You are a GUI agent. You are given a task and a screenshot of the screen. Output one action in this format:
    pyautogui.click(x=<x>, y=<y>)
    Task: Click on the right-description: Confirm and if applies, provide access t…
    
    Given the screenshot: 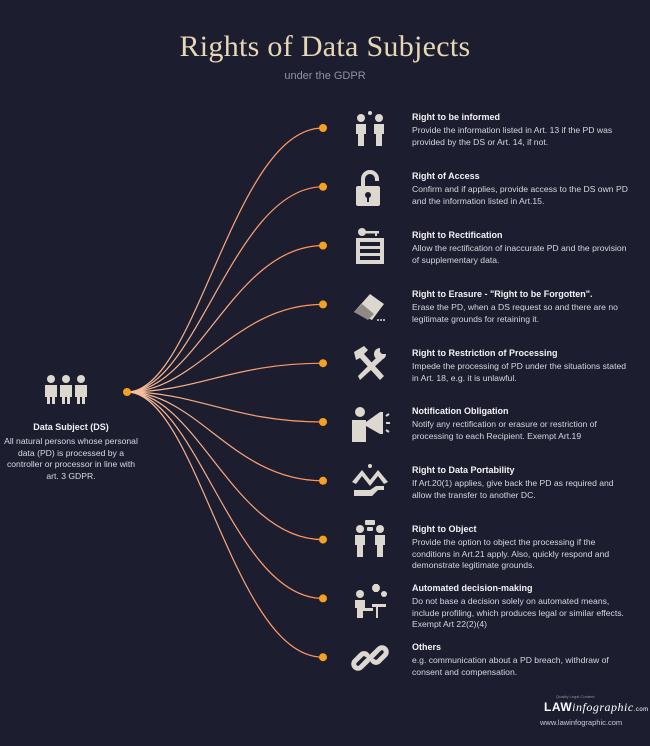 What is the action you would take?
    pyautogui.click(x=520, y=195)
    